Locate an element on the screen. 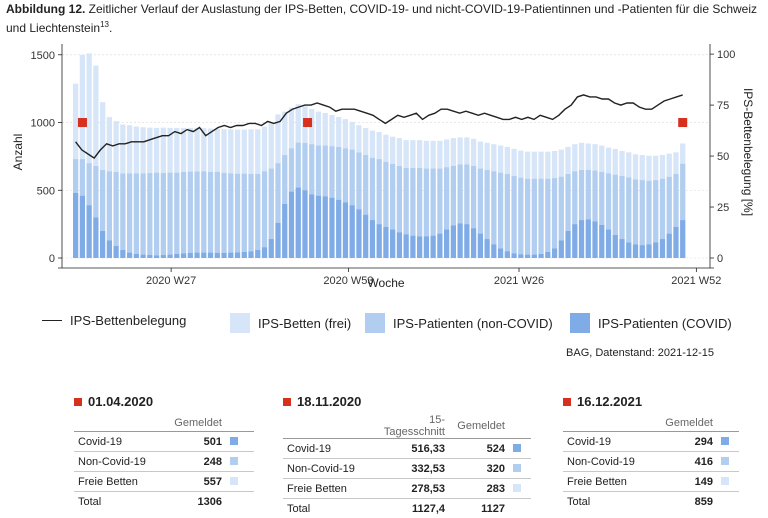  x-tick-label: 2020 W53 is located at coordinates (348, 281).